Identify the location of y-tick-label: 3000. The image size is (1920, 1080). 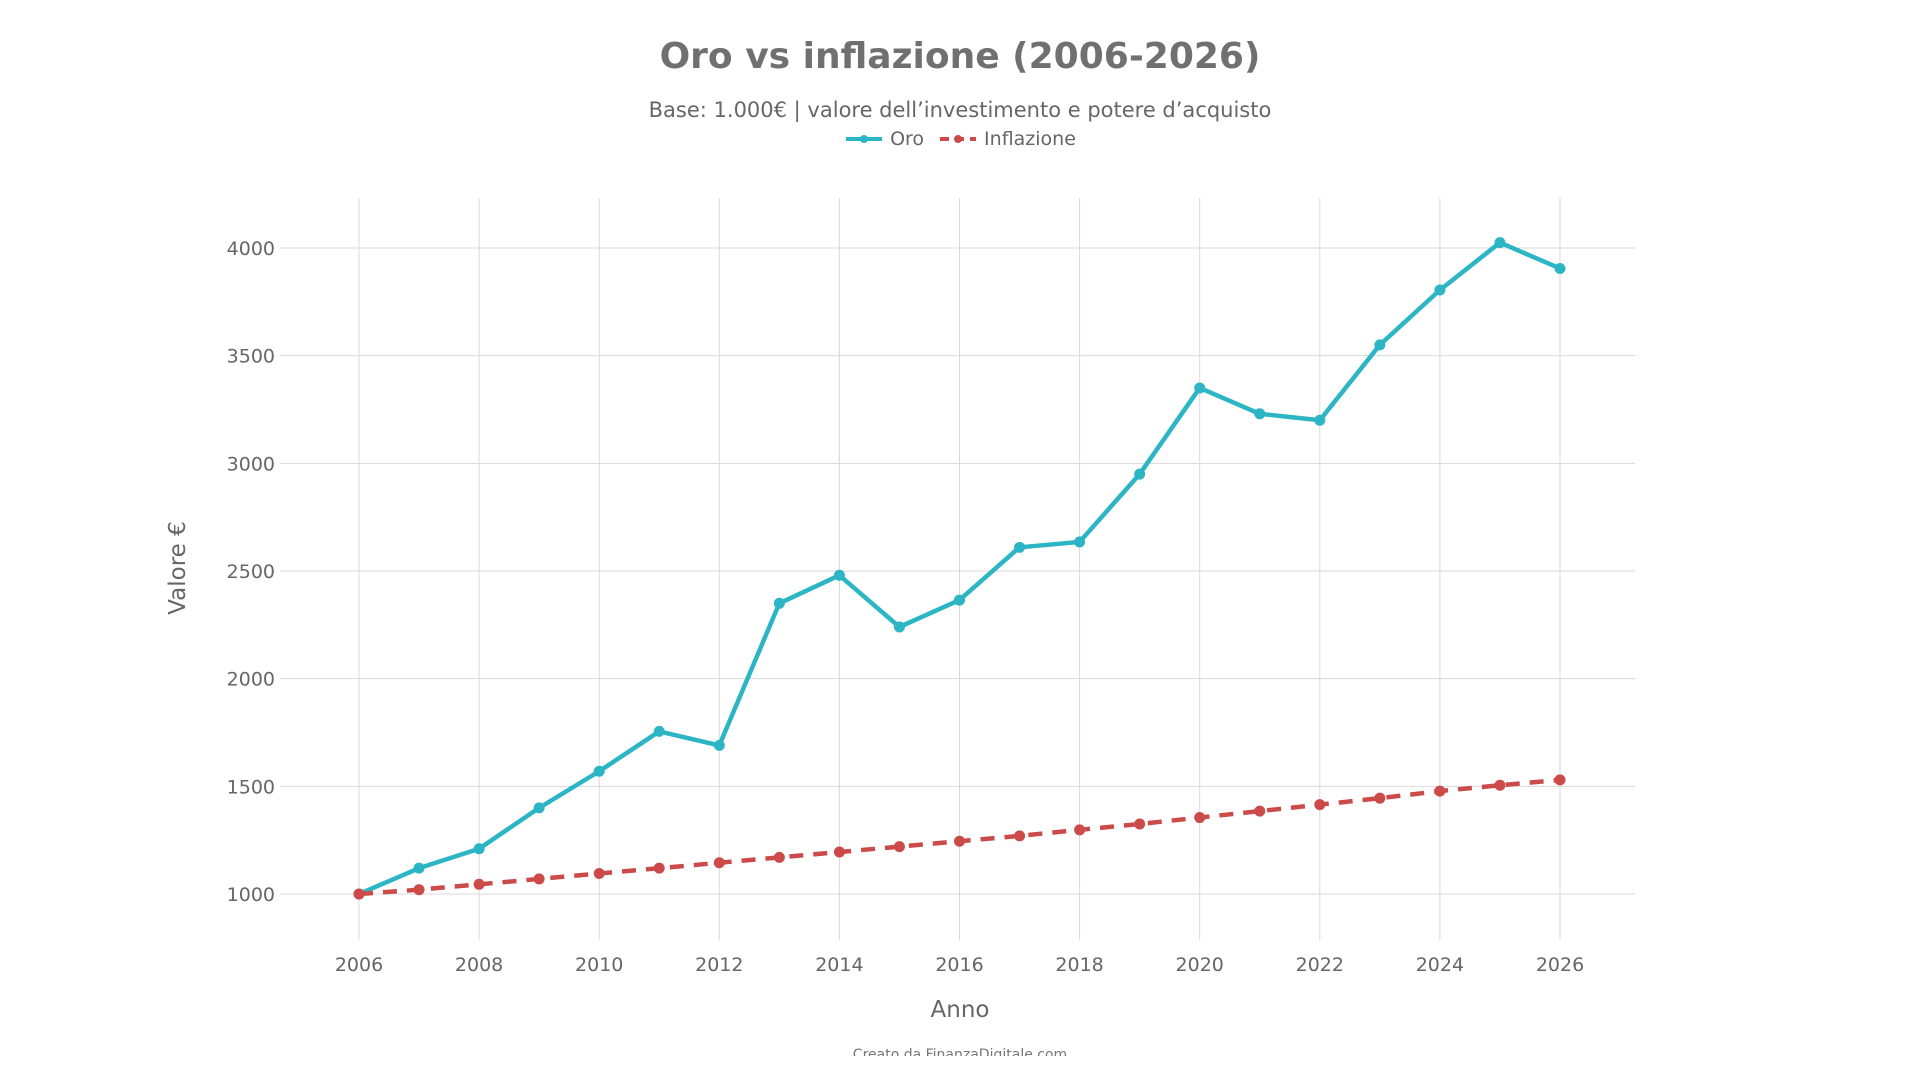
(251, 464).